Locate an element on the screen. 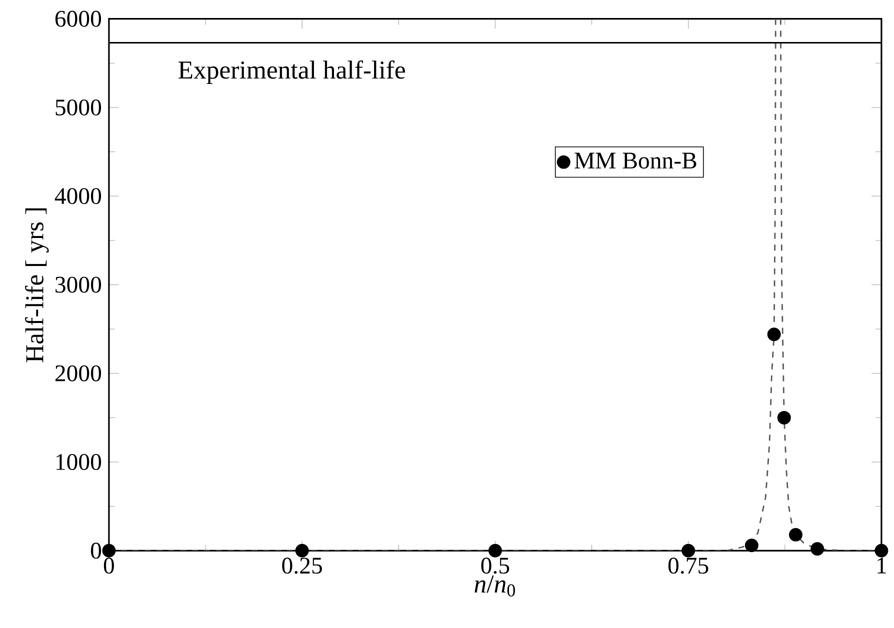 Image resolution: width=894 pixels, height=628 pixels. y-tick-label: 0 is located at coordinates (96, 550).